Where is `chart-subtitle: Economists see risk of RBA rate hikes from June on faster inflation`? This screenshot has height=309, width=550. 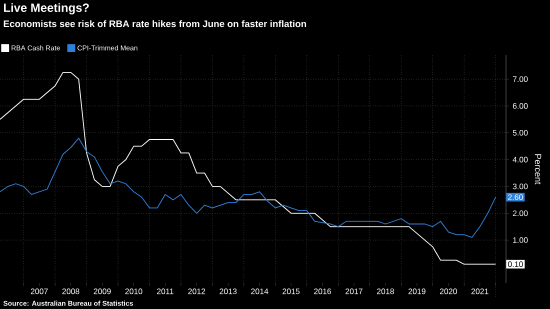 chart-subtitle: Economists see risk of RBA rate hikes from June on faster inflation is located at coordinates (155, 24).